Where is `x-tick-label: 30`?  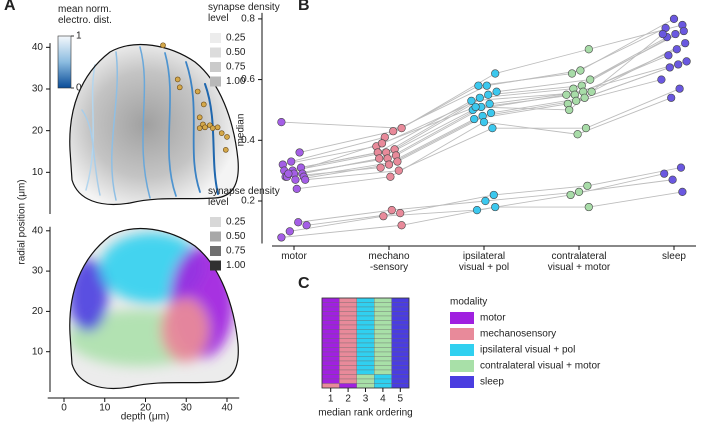 x-tick-label: 30 is located at coordinates (187, 408).